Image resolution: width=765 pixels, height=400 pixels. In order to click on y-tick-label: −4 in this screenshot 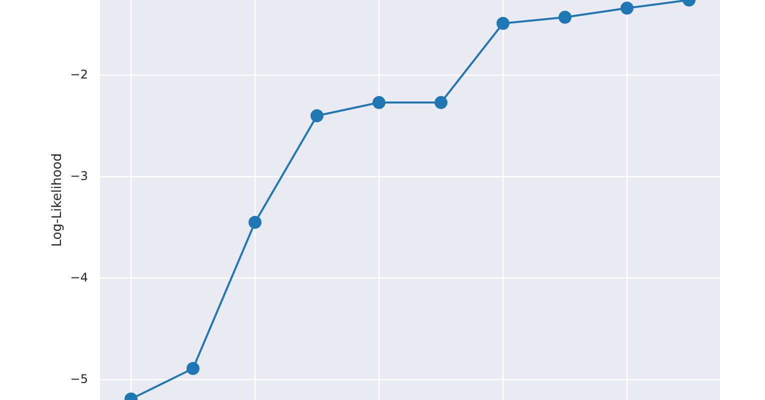, I will do `click(79, 277)`.